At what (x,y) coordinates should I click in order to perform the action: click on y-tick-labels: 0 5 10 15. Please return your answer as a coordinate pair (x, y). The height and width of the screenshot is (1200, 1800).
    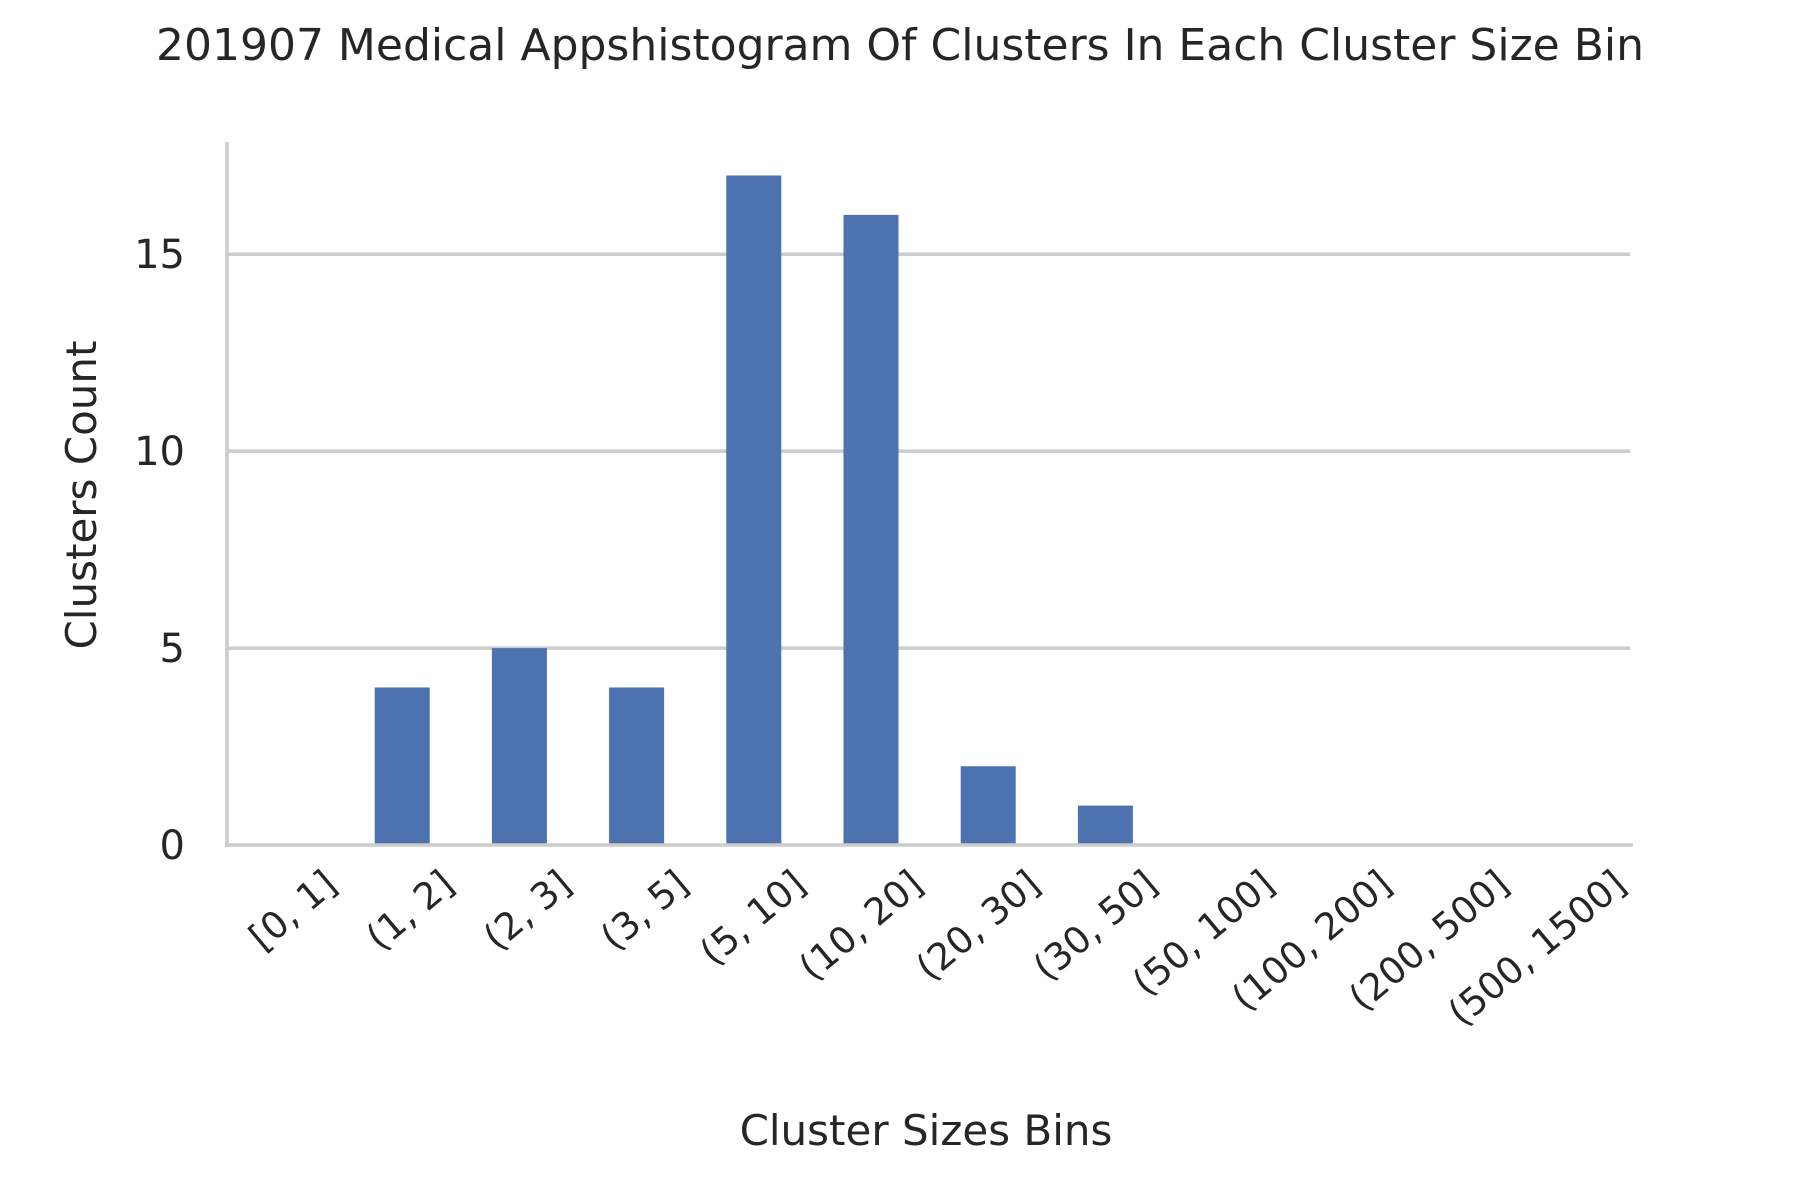
    Looking at the image, I should click on (159, 550).